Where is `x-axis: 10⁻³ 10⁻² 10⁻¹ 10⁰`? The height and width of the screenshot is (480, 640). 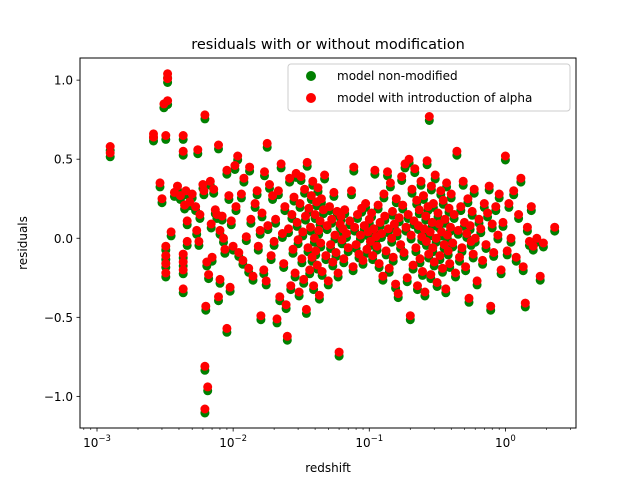
x-axis: 10⁻³ 10⁻² 10⁻¹ 10⁰ is located at coordinates (327, 439).